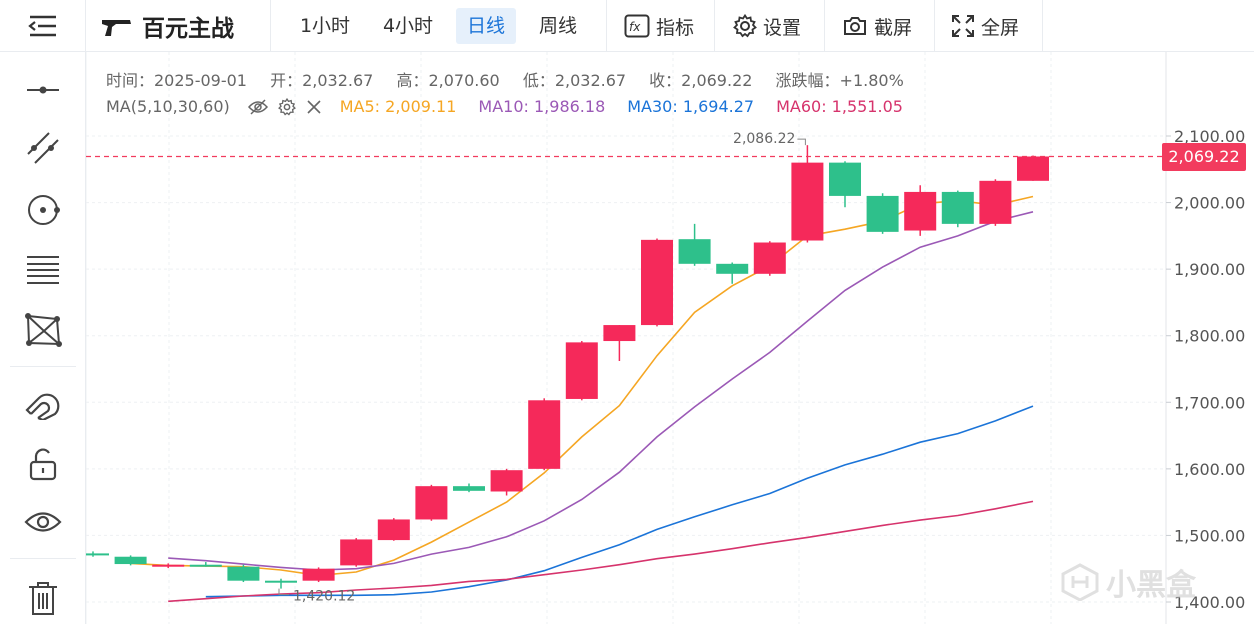  Describe the element at coordinates (1000, 27) in the screenshot. I see `fullscreen-label: 全屏` at that location.